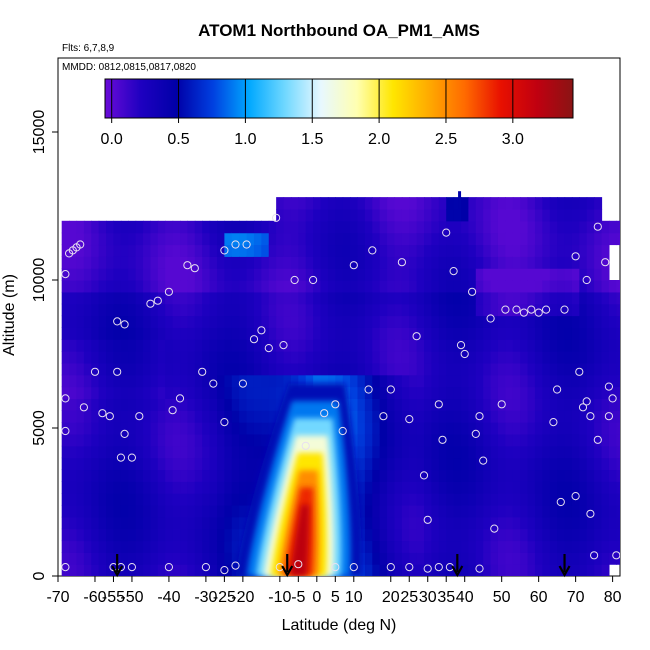  What do you see at coordinates (287, 571) in the screenshot?
I see `sonde-arrow-head` at bounding box center [287, 571].